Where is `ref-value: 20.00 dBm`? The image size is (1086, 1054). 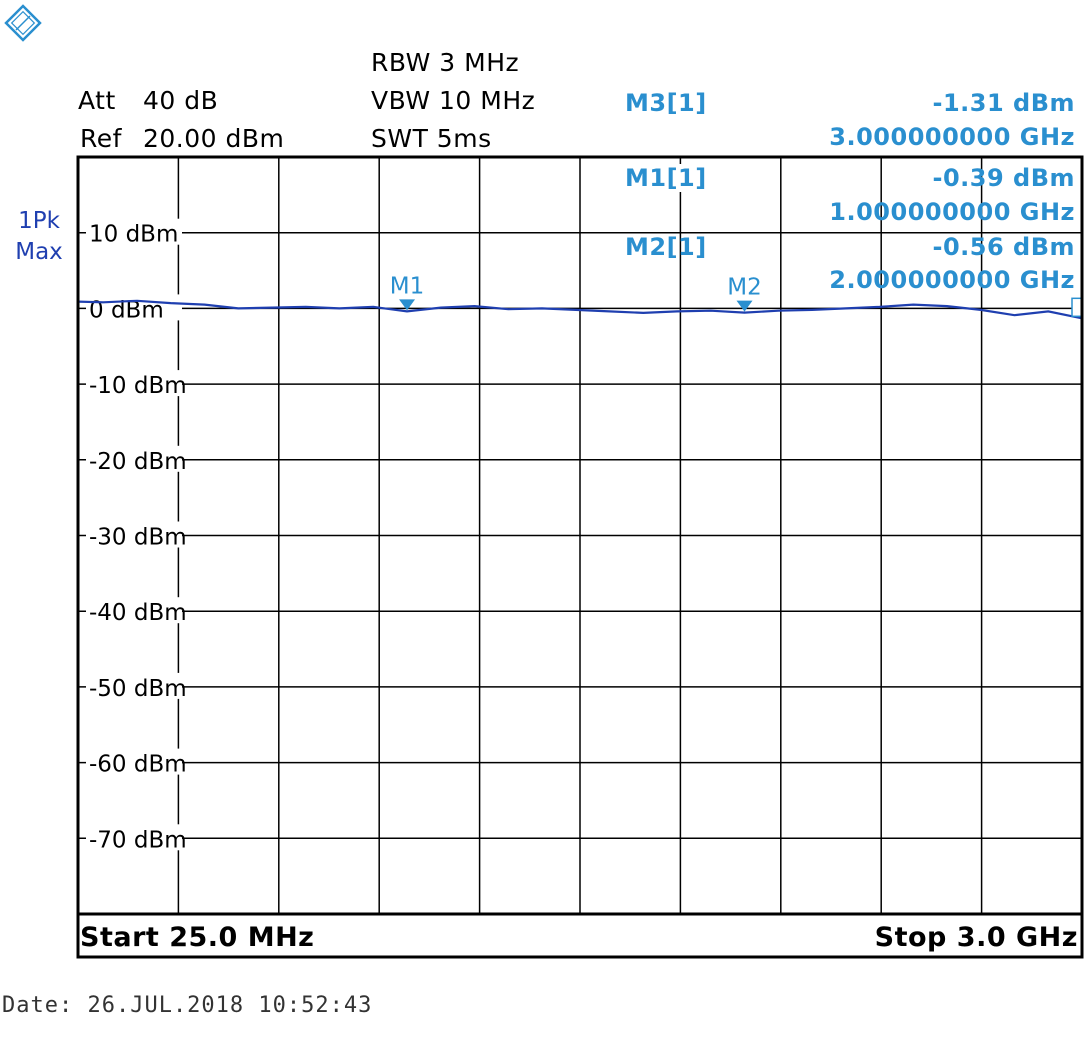
ref-value: 20.00 dBm is located at coordinates (214, 138).